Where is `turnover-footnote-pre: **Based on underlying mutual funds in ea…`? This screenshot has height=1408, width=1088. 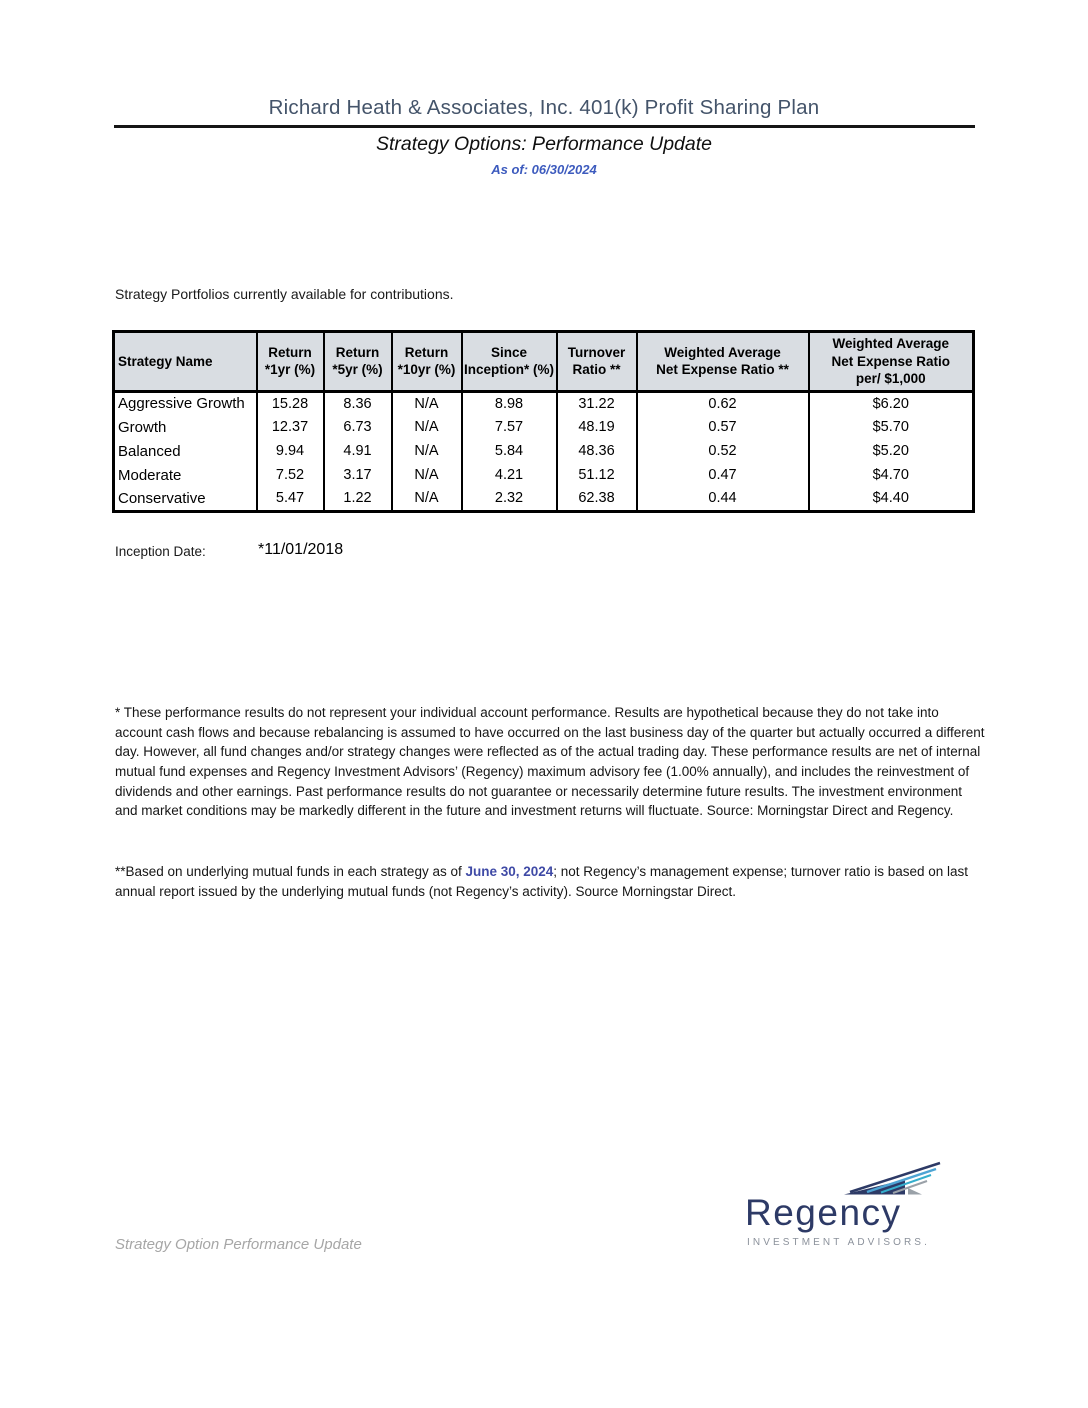 turnover-footnote-pre: **Based on underlying mutual funds in ea… is located at coordinates (290, 871).